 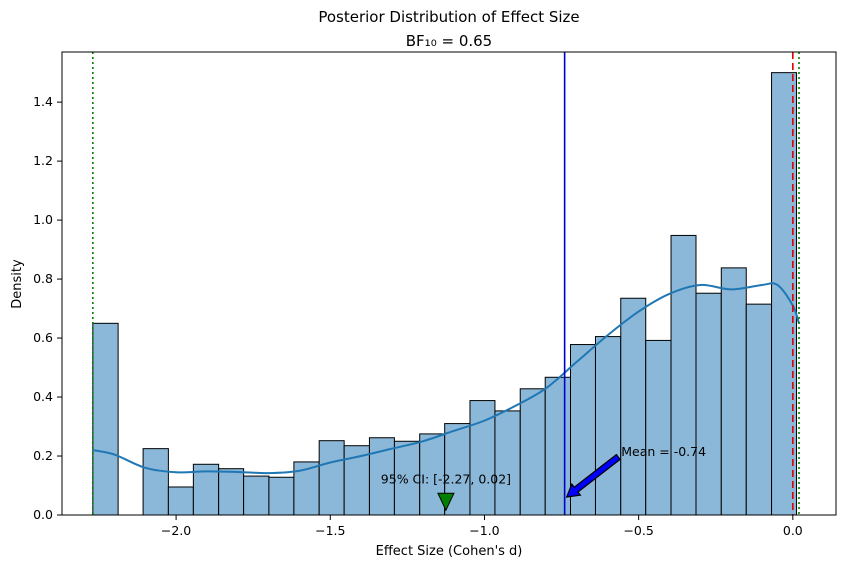 I want to click on mean-arrow, so click(x=593, y=475).